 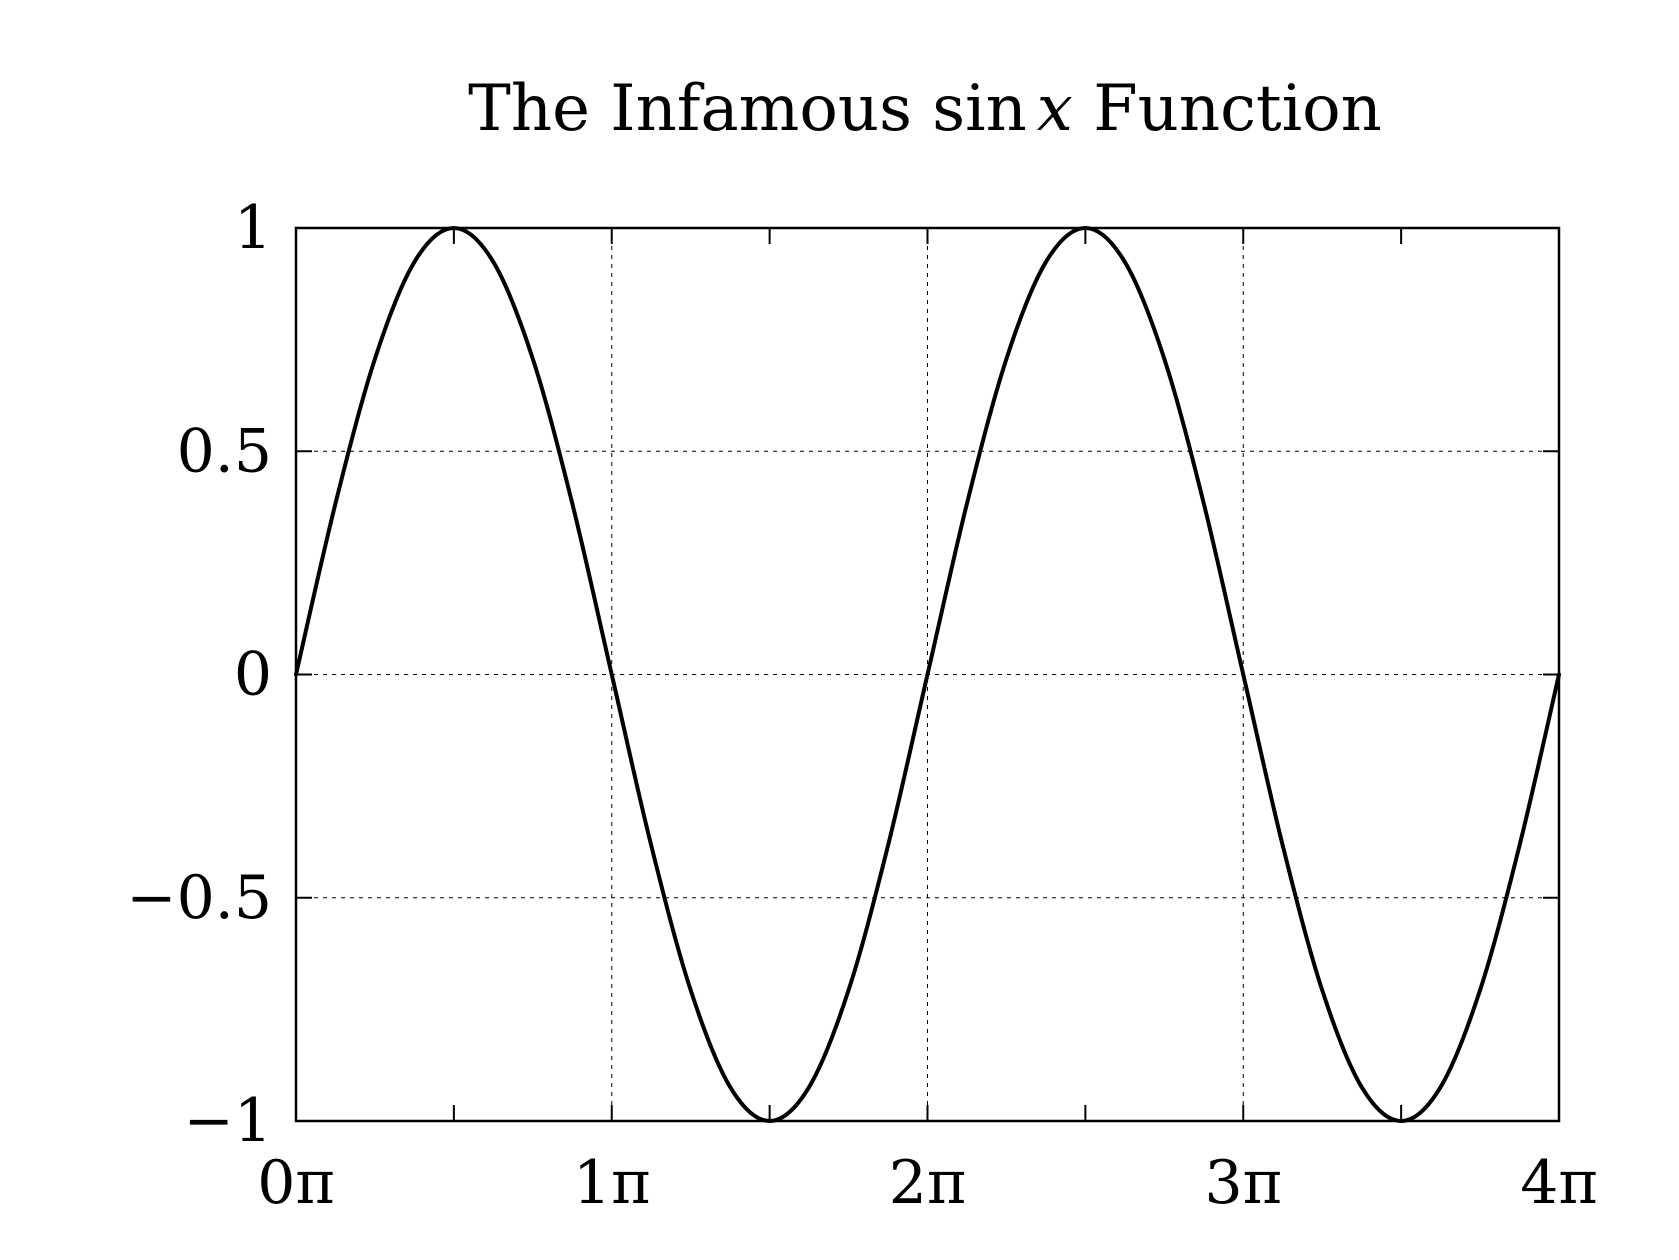 What do you see at coordinates (979, 109) in the screenshot?
I see `chart-title-func: sin` at bounding box center [979, 109].